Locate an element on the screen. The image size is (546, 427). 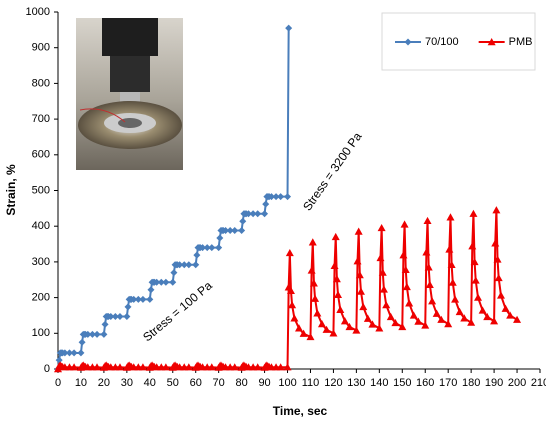
x-tick-label: 210 is located at coordinates (538, 383).